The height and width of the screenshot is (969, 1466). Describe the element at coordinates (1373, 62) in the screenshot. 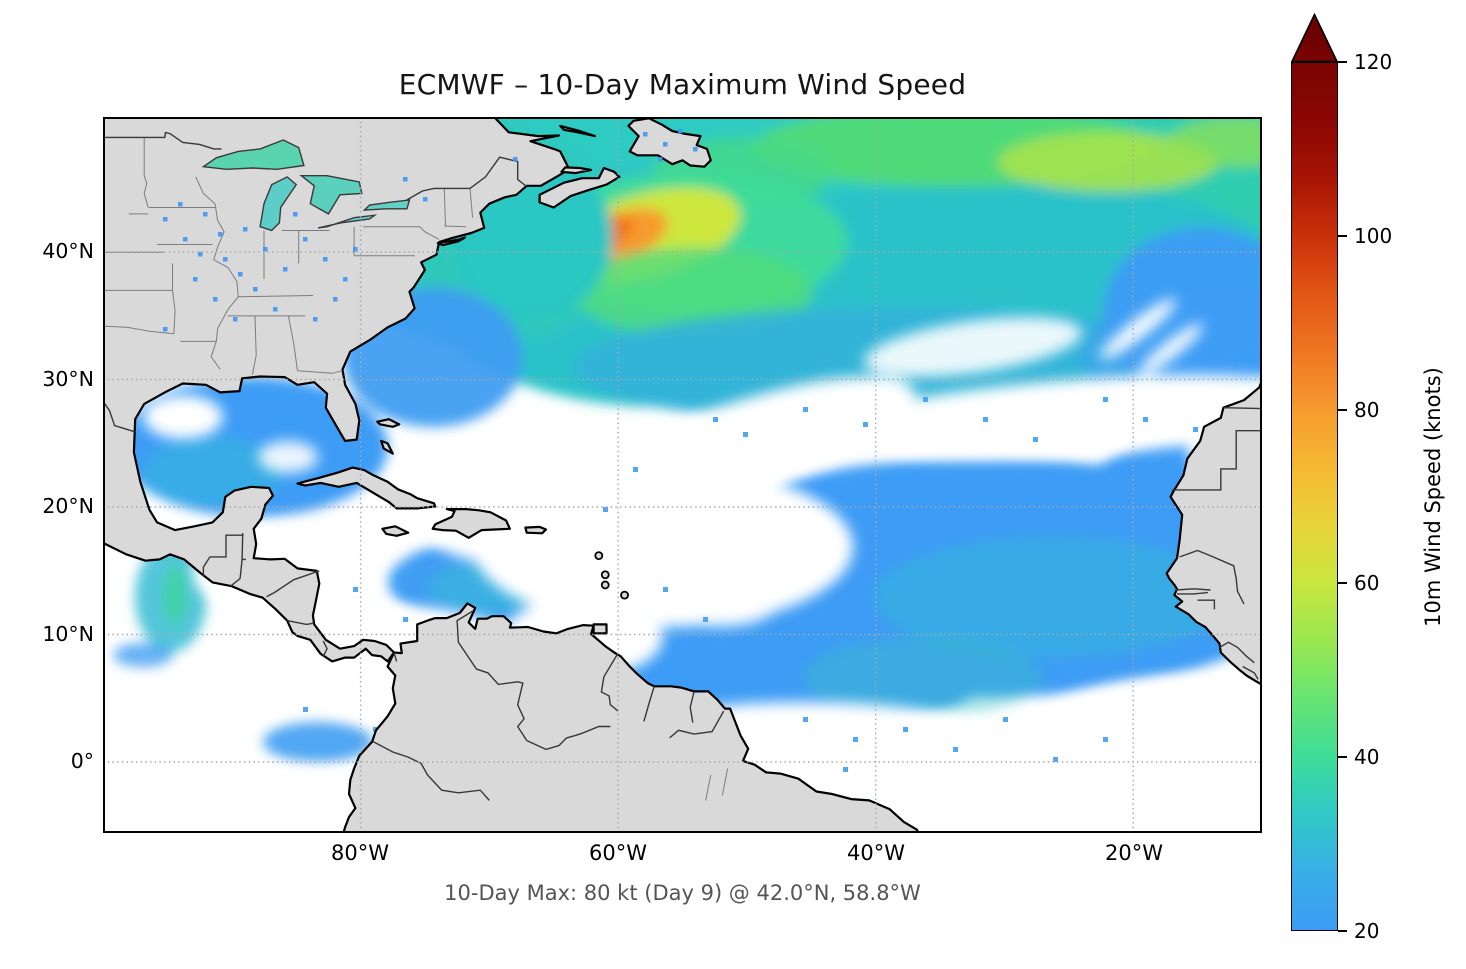

I see `colorbar-tick-label-120: 120` at that location.